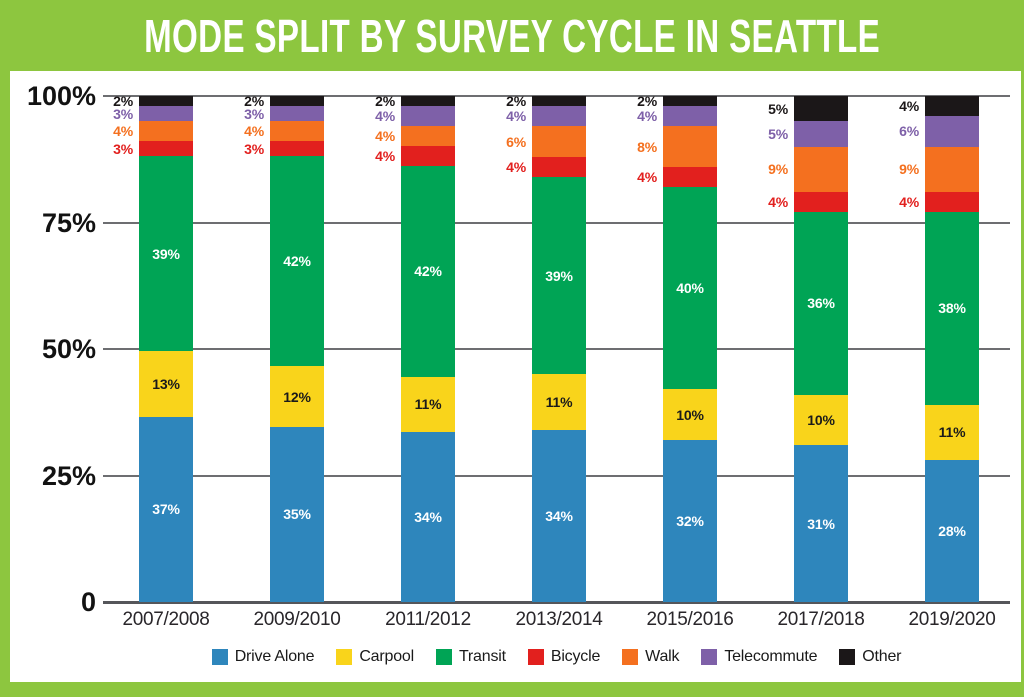 The height and width of the screenshot is (697, 1024). I want to click on segment-label: 40%, so click(690, 288).